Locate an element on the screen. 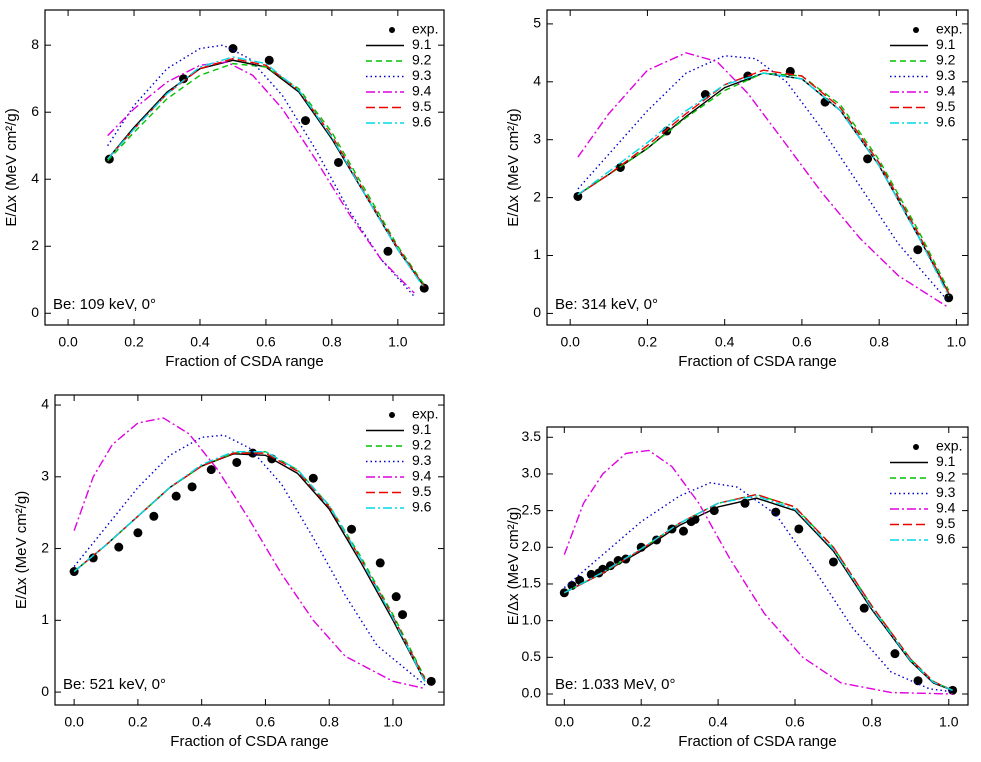 The height and width of the screenshot is (762, 981). y-tick-label: 2.0 is located at coordinates (532, 546).